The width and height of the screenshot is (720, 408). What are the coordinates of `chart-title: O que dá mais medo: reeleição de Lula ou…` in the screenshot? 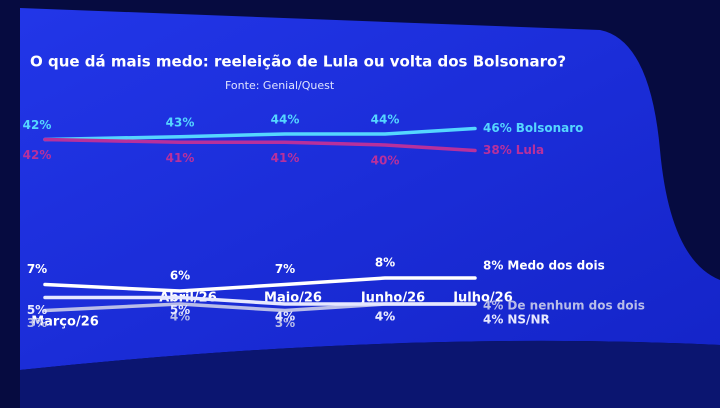 It's located at (298, 62).